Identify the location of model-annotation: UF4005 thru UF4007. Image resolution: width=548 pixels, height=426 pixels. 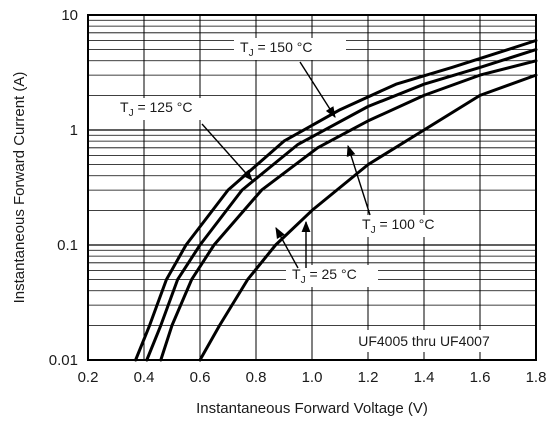
(424, 341).